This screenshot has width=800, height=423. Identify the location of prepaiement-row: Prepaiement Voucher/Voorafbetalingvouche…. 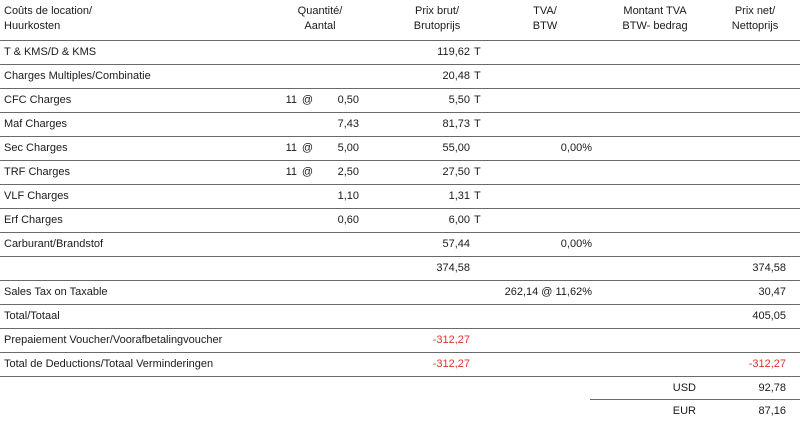
(400, 340).